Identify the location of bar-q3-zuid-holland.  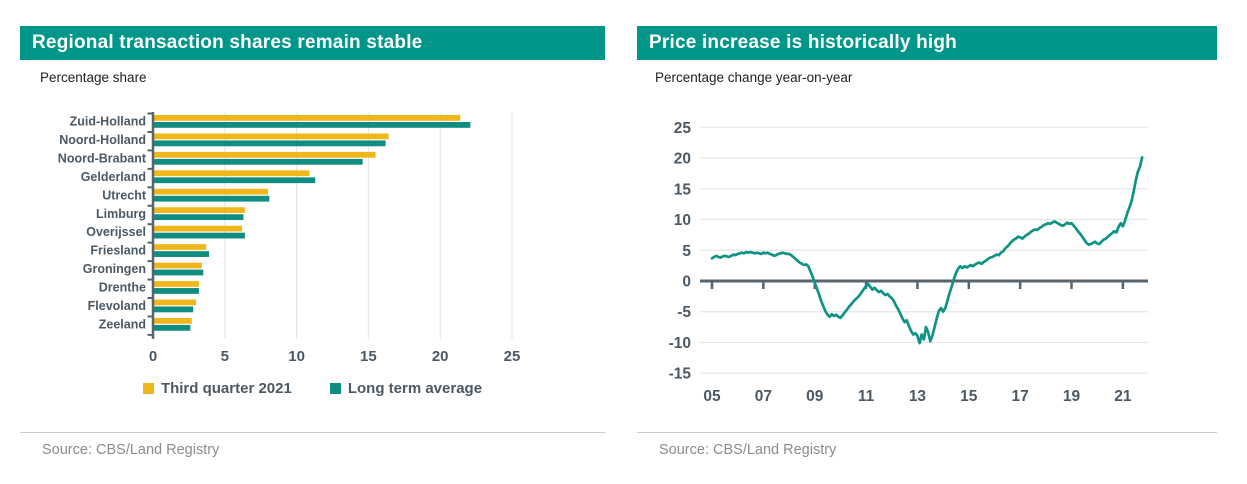
(307, 118).